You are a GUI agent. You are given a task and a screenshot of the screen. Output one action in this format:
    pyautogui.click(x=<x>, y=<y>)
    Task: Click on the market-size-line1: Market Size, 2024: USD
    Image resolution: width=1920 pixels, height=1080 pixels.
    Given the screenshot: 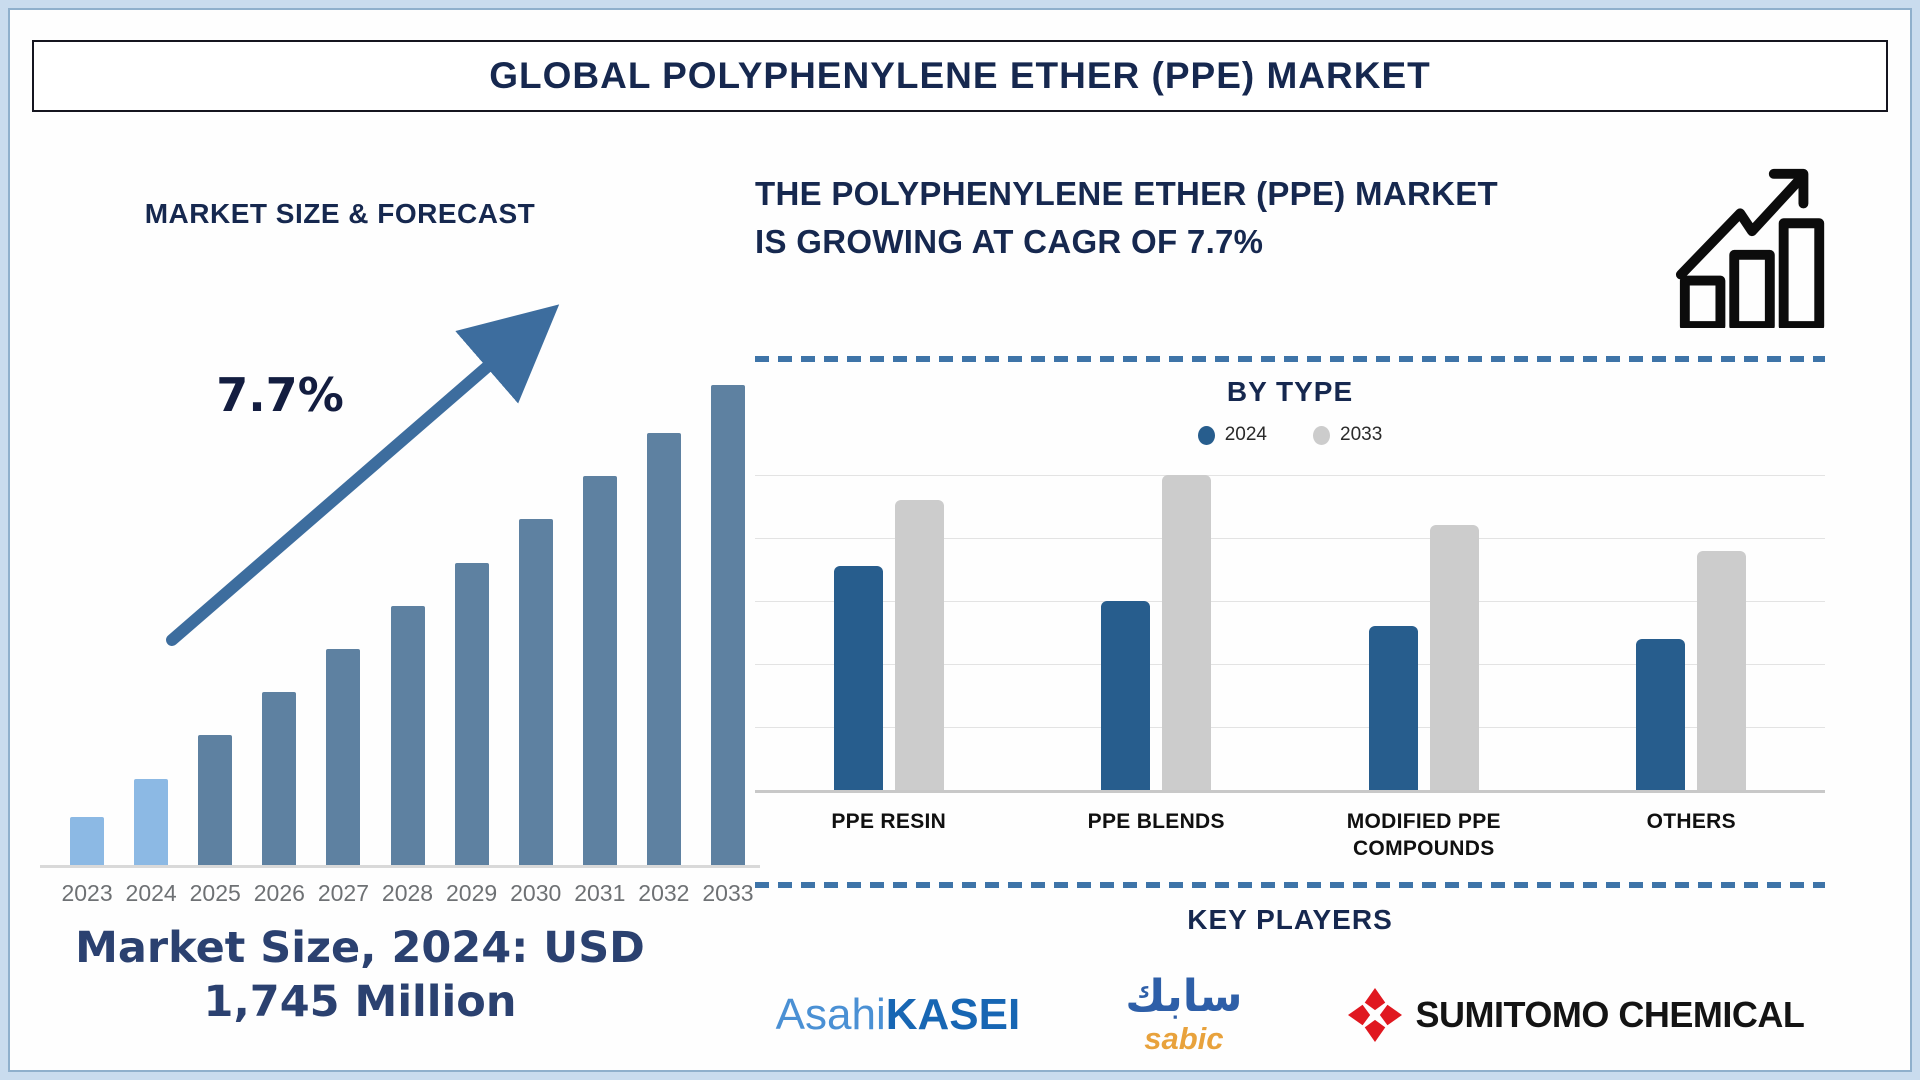 What is the action you would take?
    pyautogui.click(x=360, y=948)
    